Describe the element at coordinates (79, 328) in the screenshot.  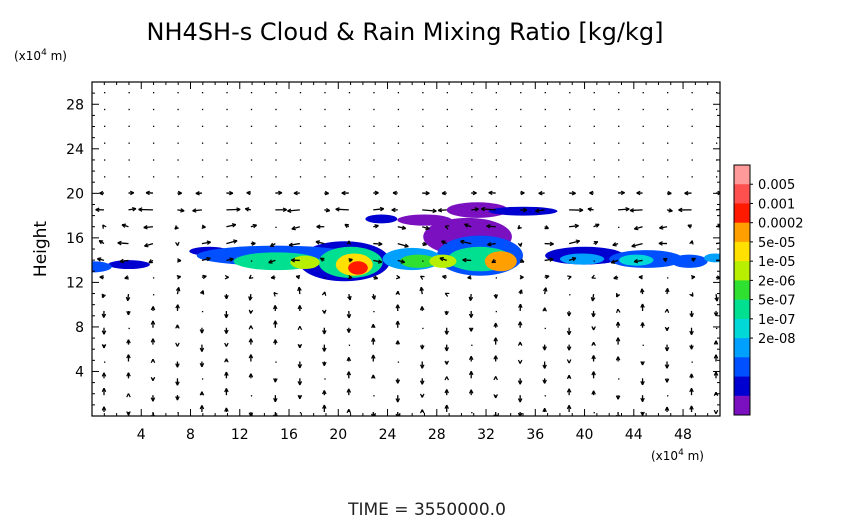
I see `y-tick-label: 8` at that location.